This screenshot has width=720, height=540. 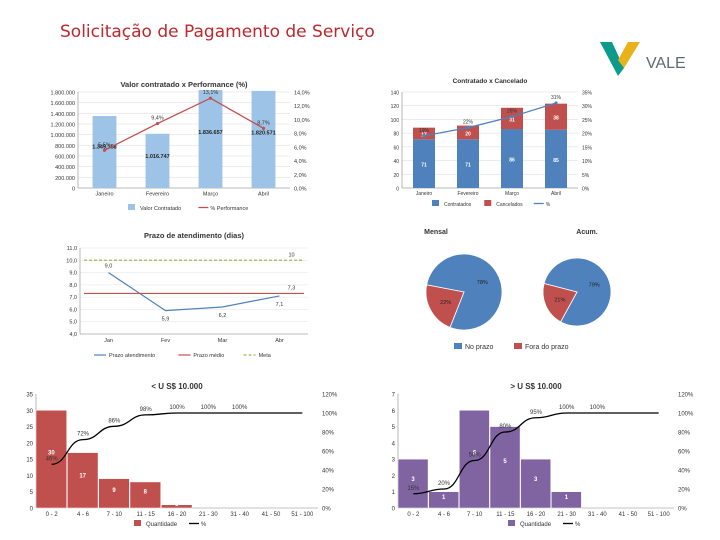 I want to click on vale-logo: VALE, so click(x=643, y=59).